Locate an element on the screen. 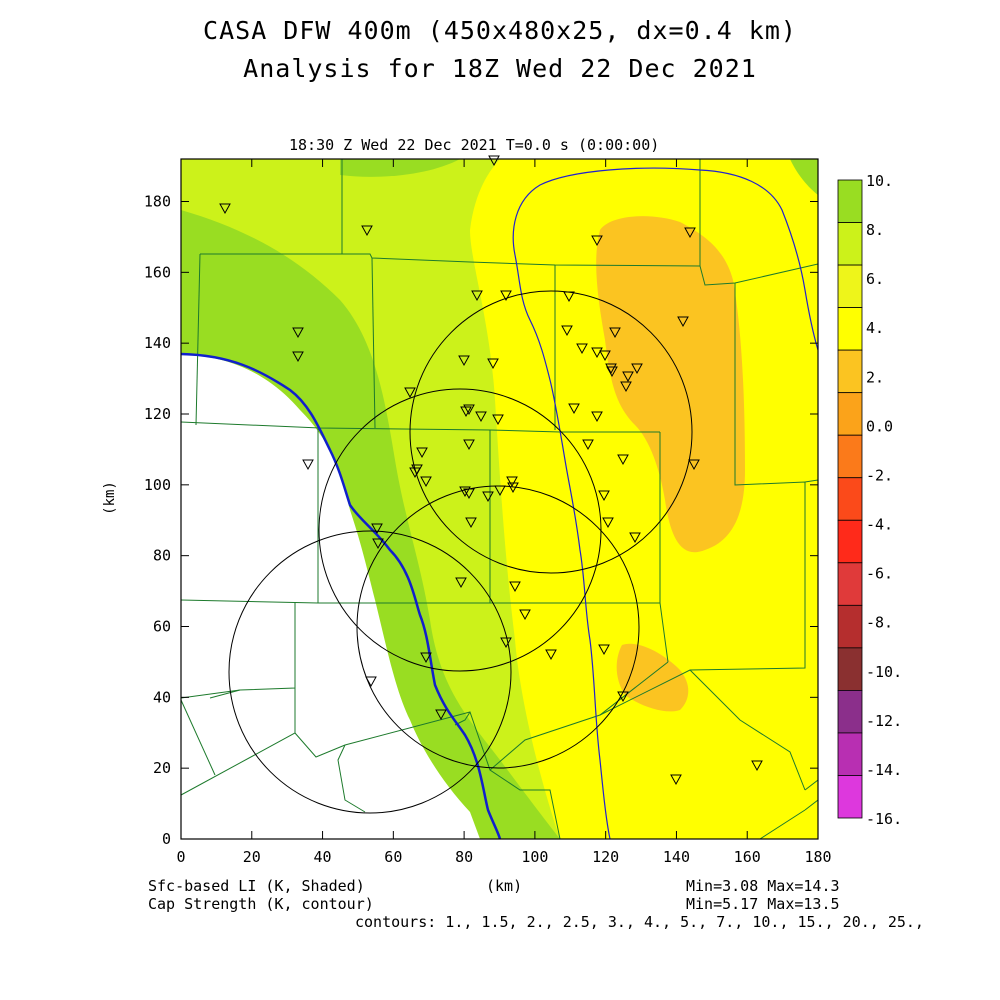 The image size is (1000, 1000). colorbar-label: -6. is located at coordinates (879, 574).